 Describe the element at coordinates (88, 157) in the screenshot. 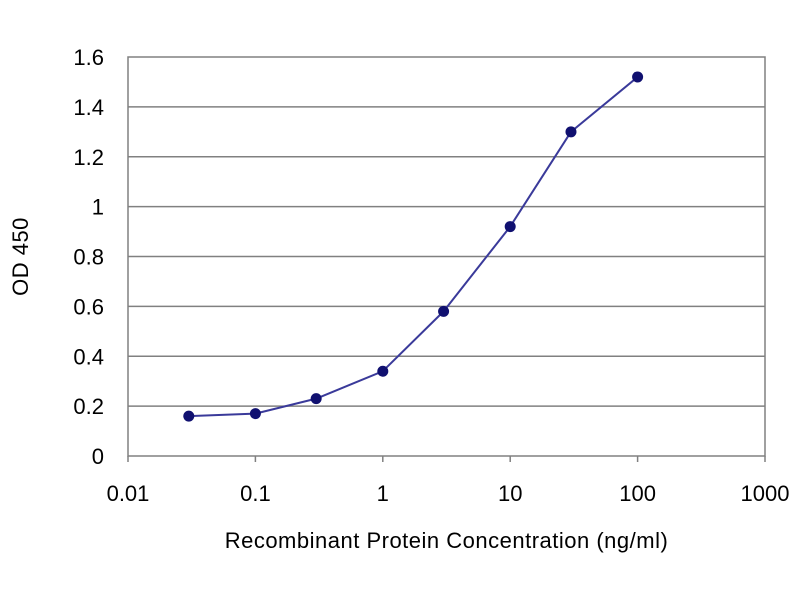

I see `y-tick-label: 1.2` at that location.